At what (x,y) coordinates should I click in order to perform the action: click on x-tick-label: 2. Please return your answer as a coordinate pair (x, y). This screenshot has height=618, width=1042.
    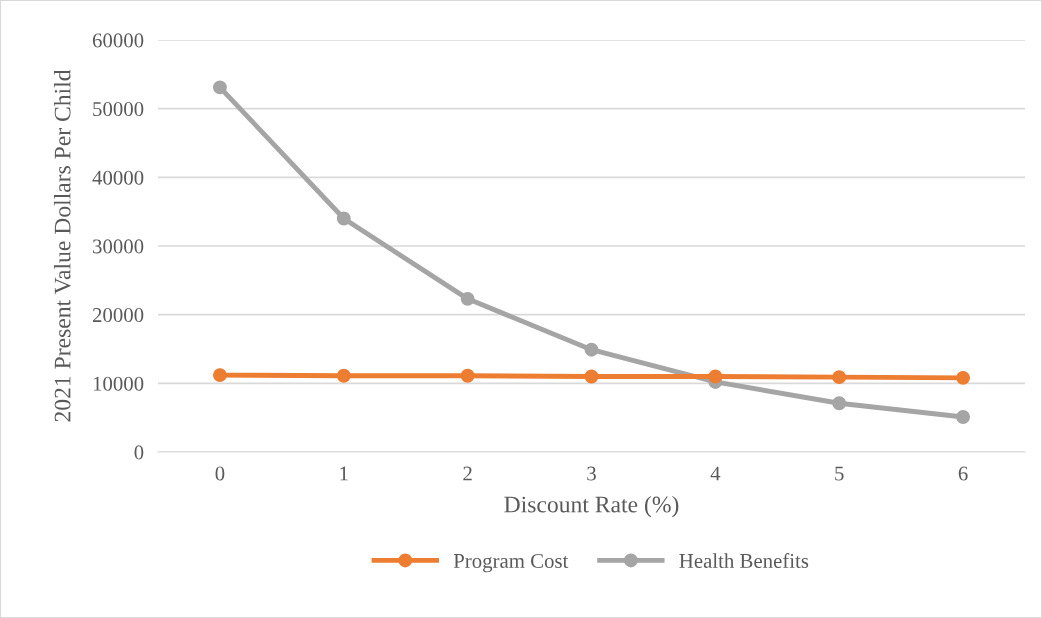
    Looking at the image, I should click on (467, 473).